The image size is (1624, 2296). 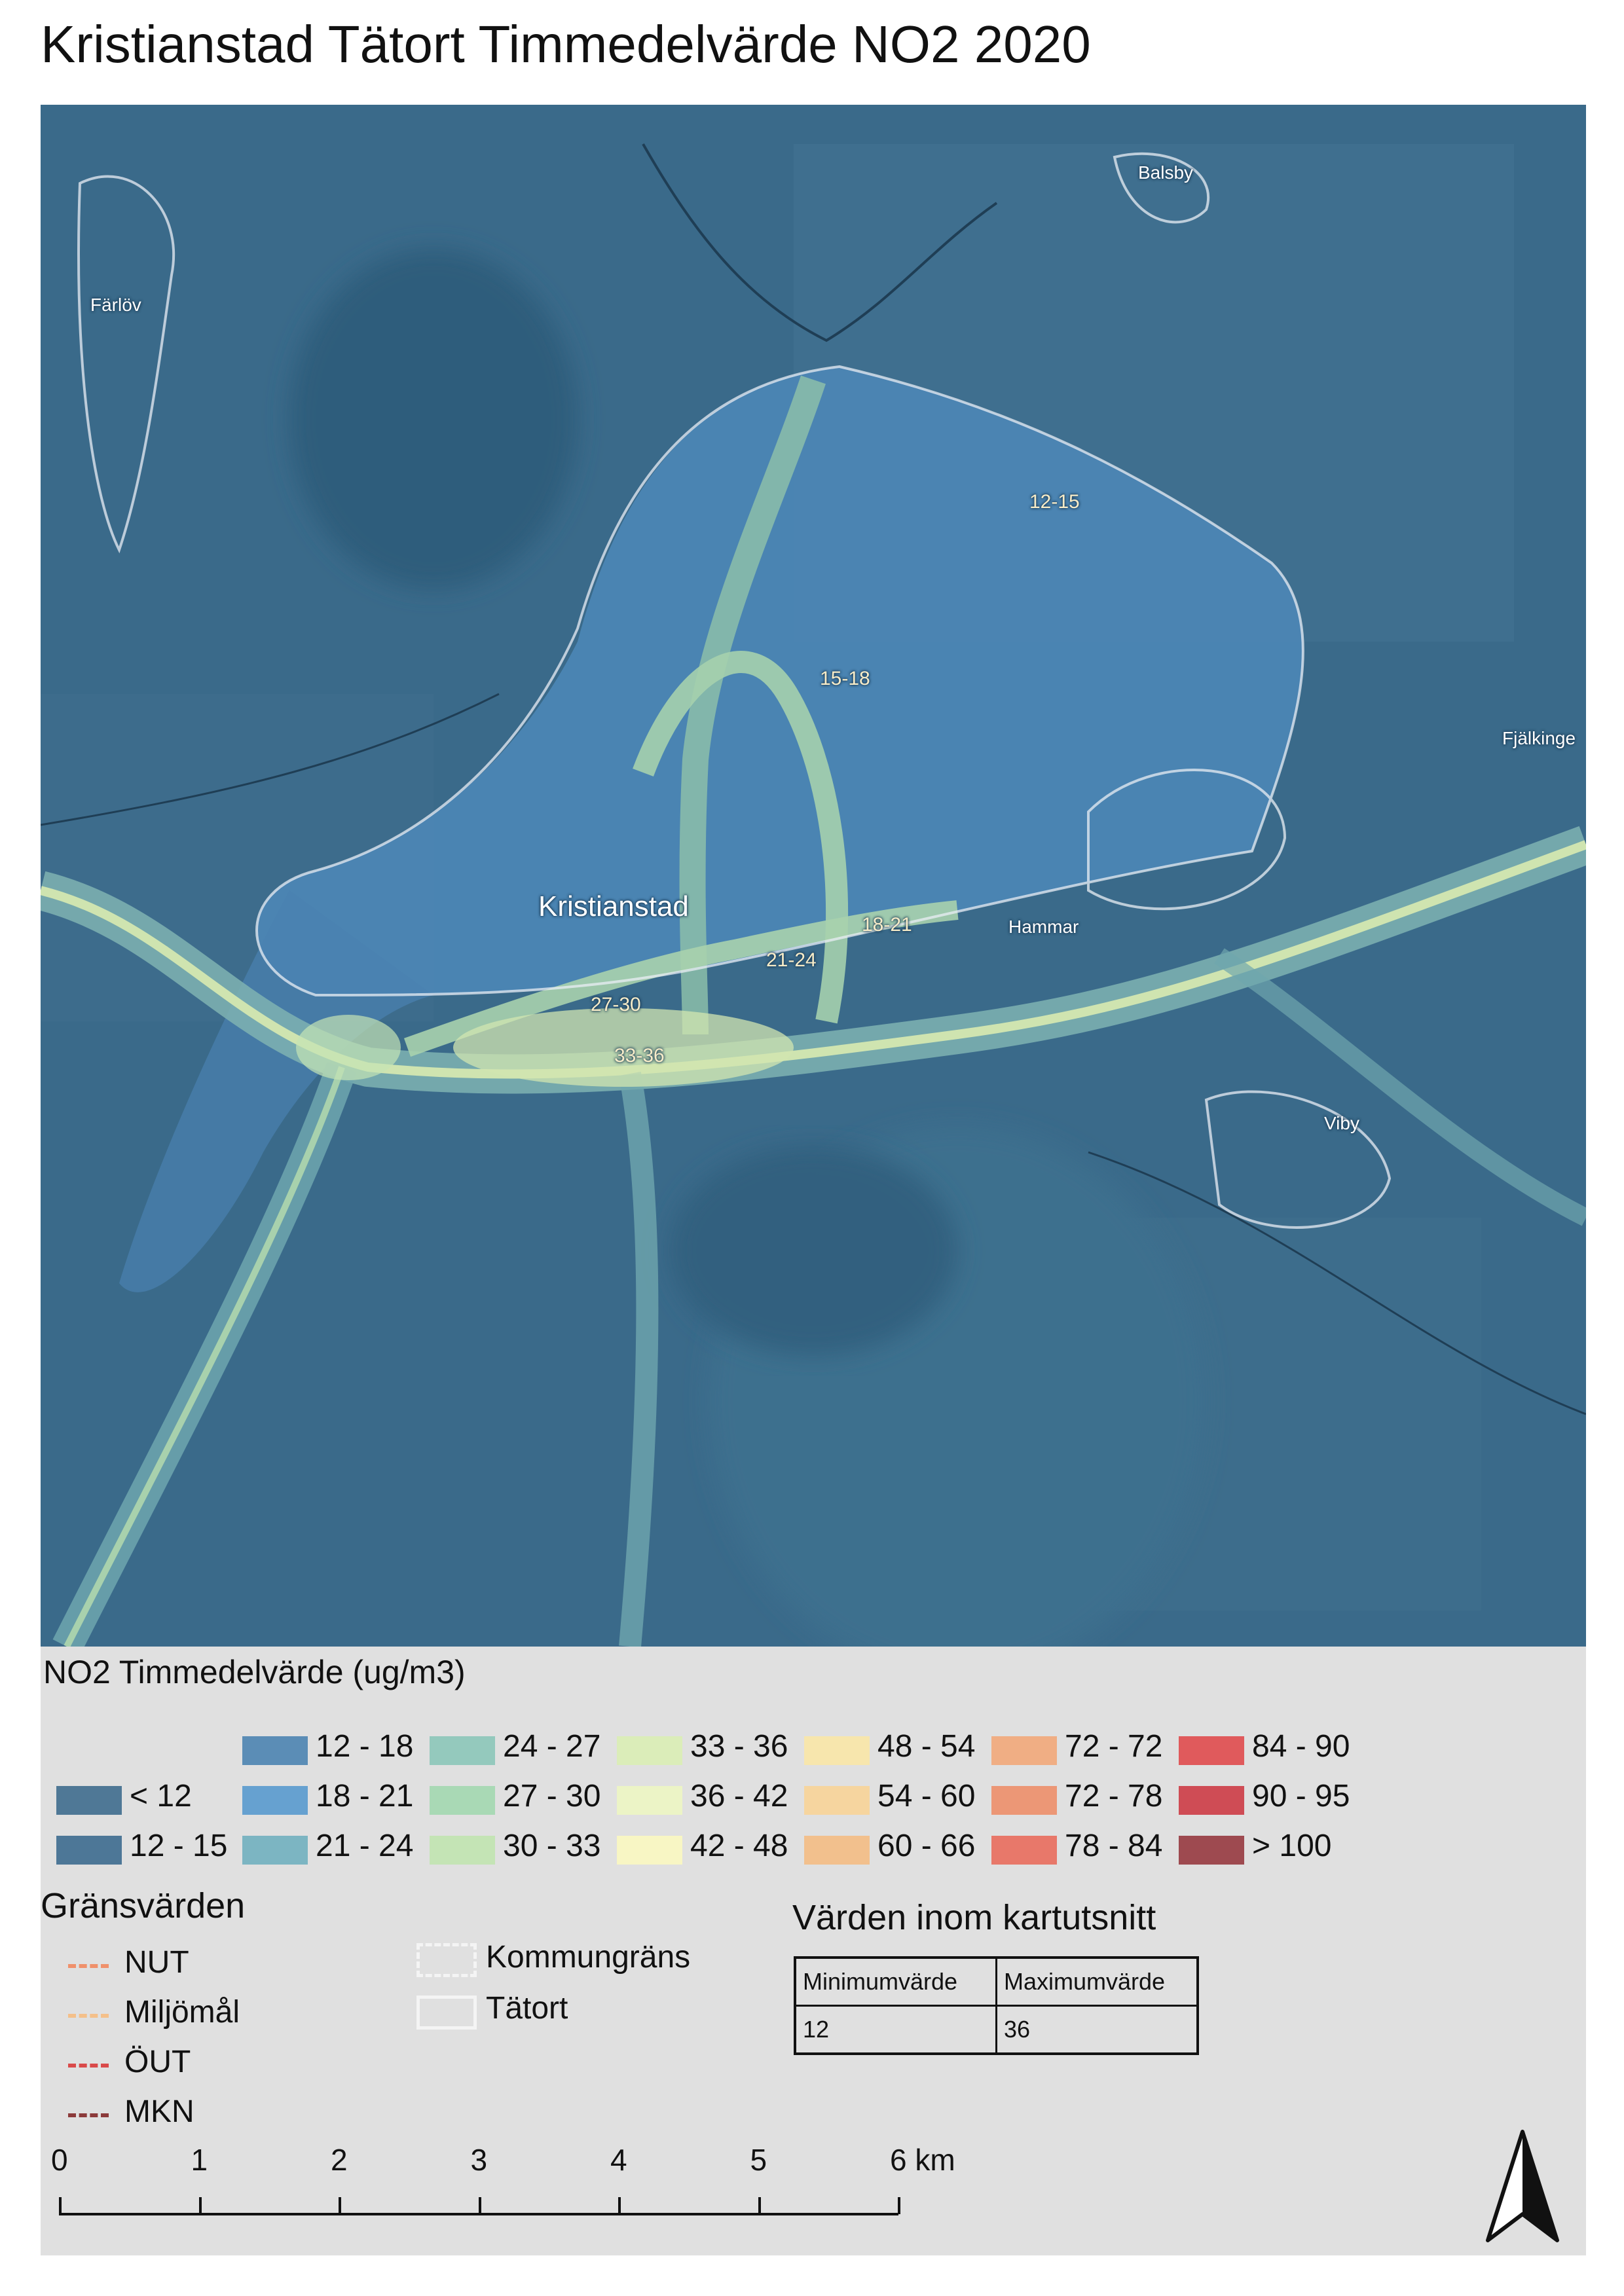 What do you see at coordinates (1097, 2030) in the screenshot?
I see `values-cell-max: 36` at bounding box center [1097, 2030].